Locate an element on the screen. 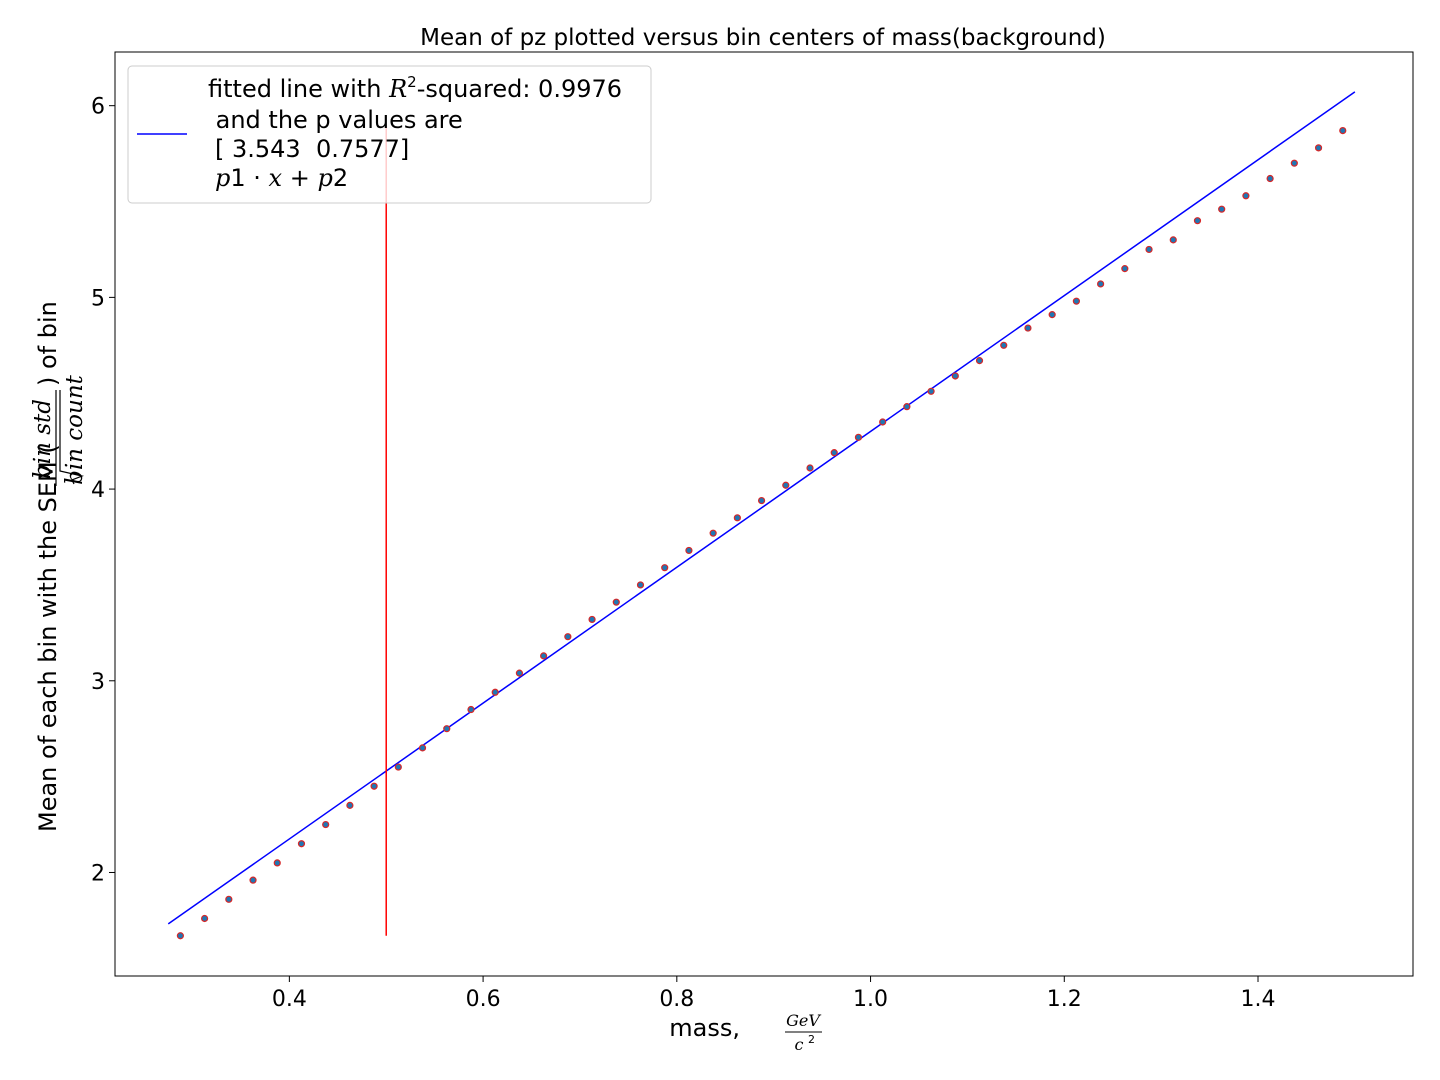 Image resolution: width=1440 pixels, height=1080 pixels. x-tick-label: 1.2 is located at coordinates (1064, 999).